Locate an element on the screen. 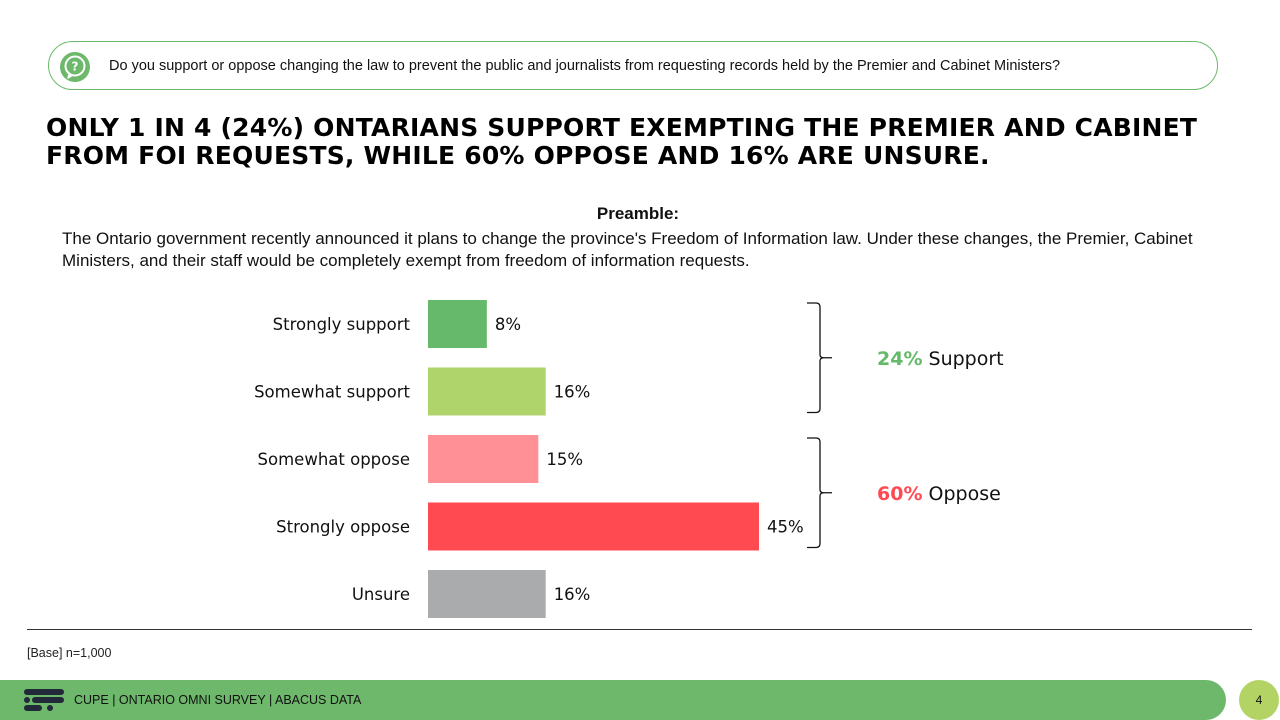  abacus-logo-icon is located at coordinates (44, 700).